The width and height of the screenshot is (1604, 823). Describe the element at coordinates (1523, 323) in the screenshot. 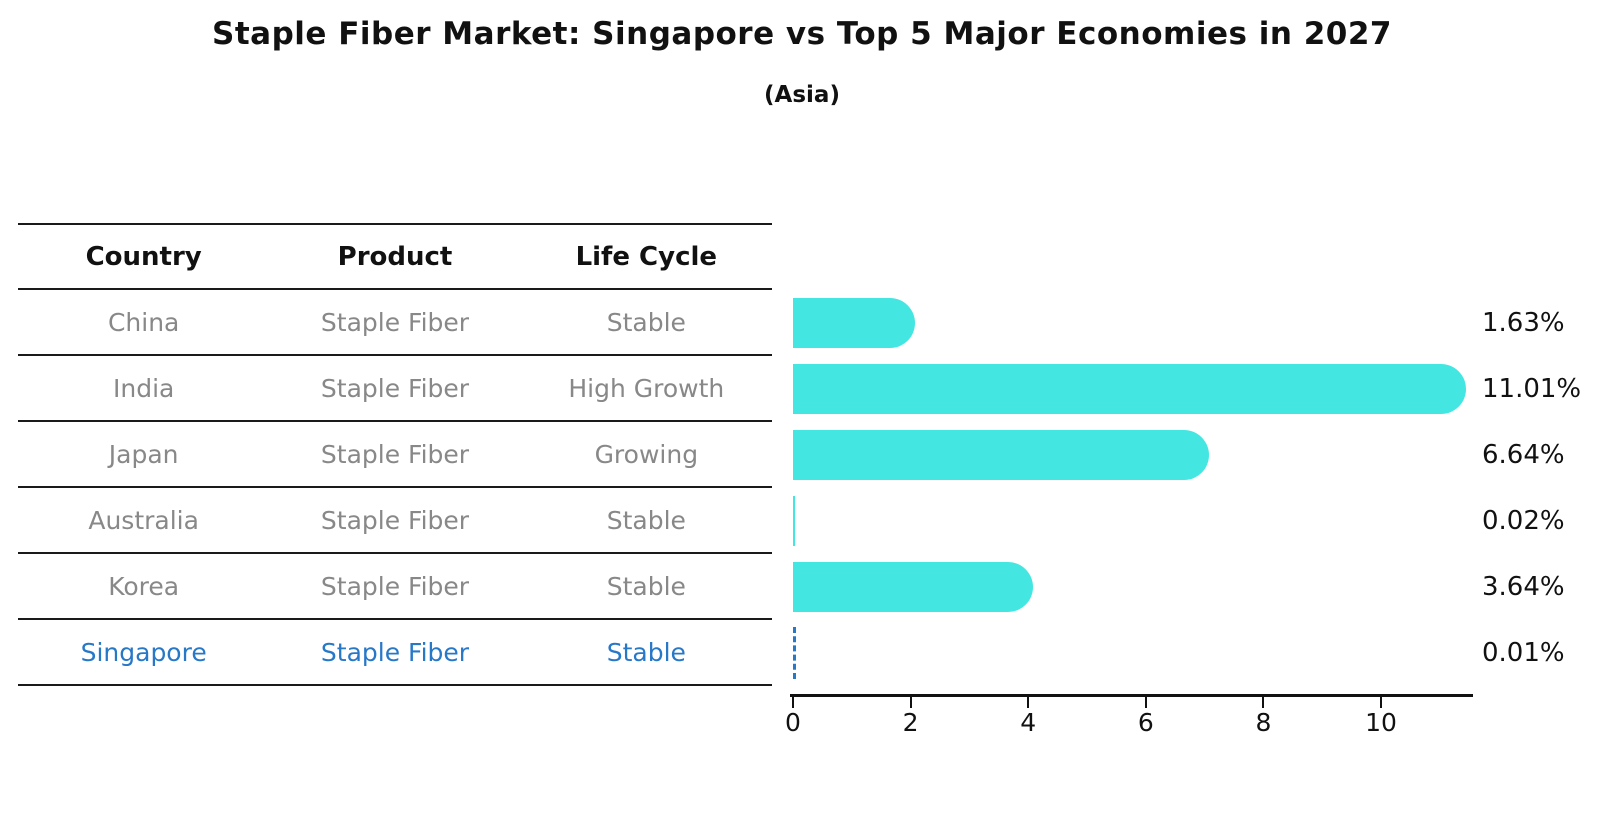

I see `value-label-china: 1.63%` at that location.